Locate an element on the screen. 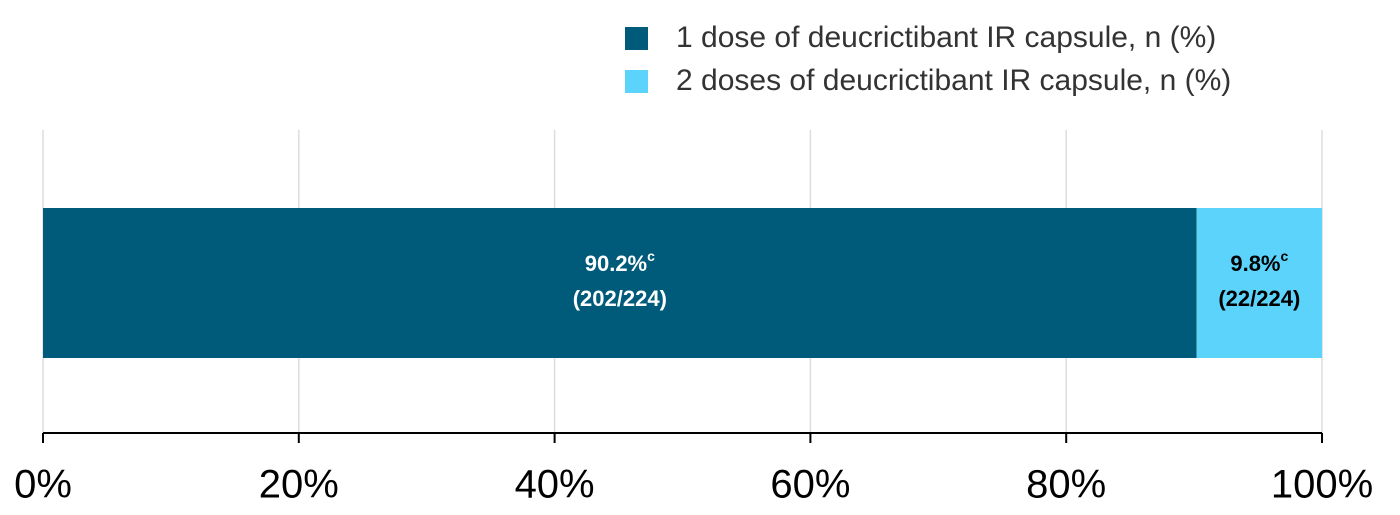 The height and width of the screenshot is (515, 1400). value-label-text: 90.2% is located at coordinates (616, 263).